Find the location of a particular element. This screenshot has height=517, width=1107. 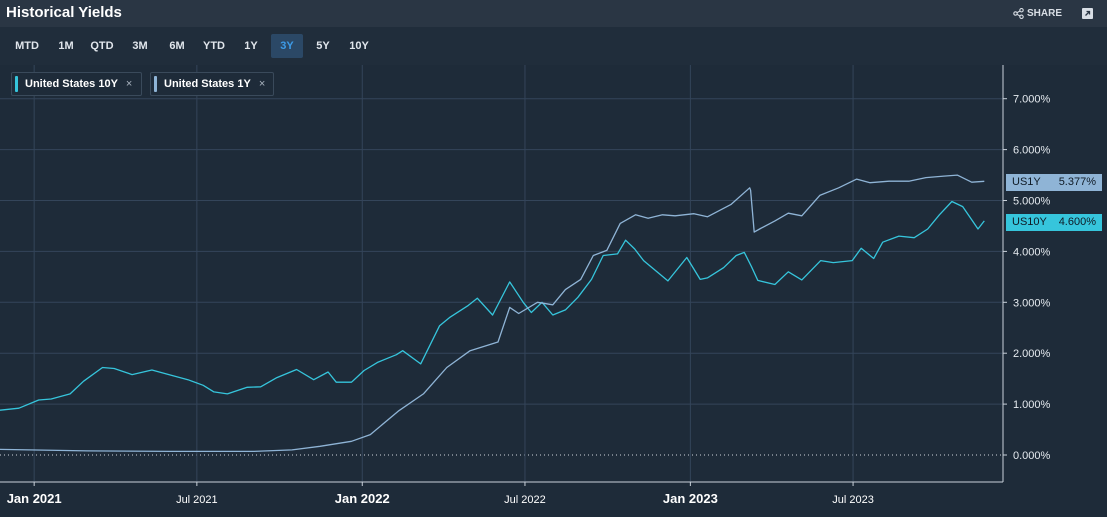

y-tick-label: 0.000% is located at coordinates (1032, 456).